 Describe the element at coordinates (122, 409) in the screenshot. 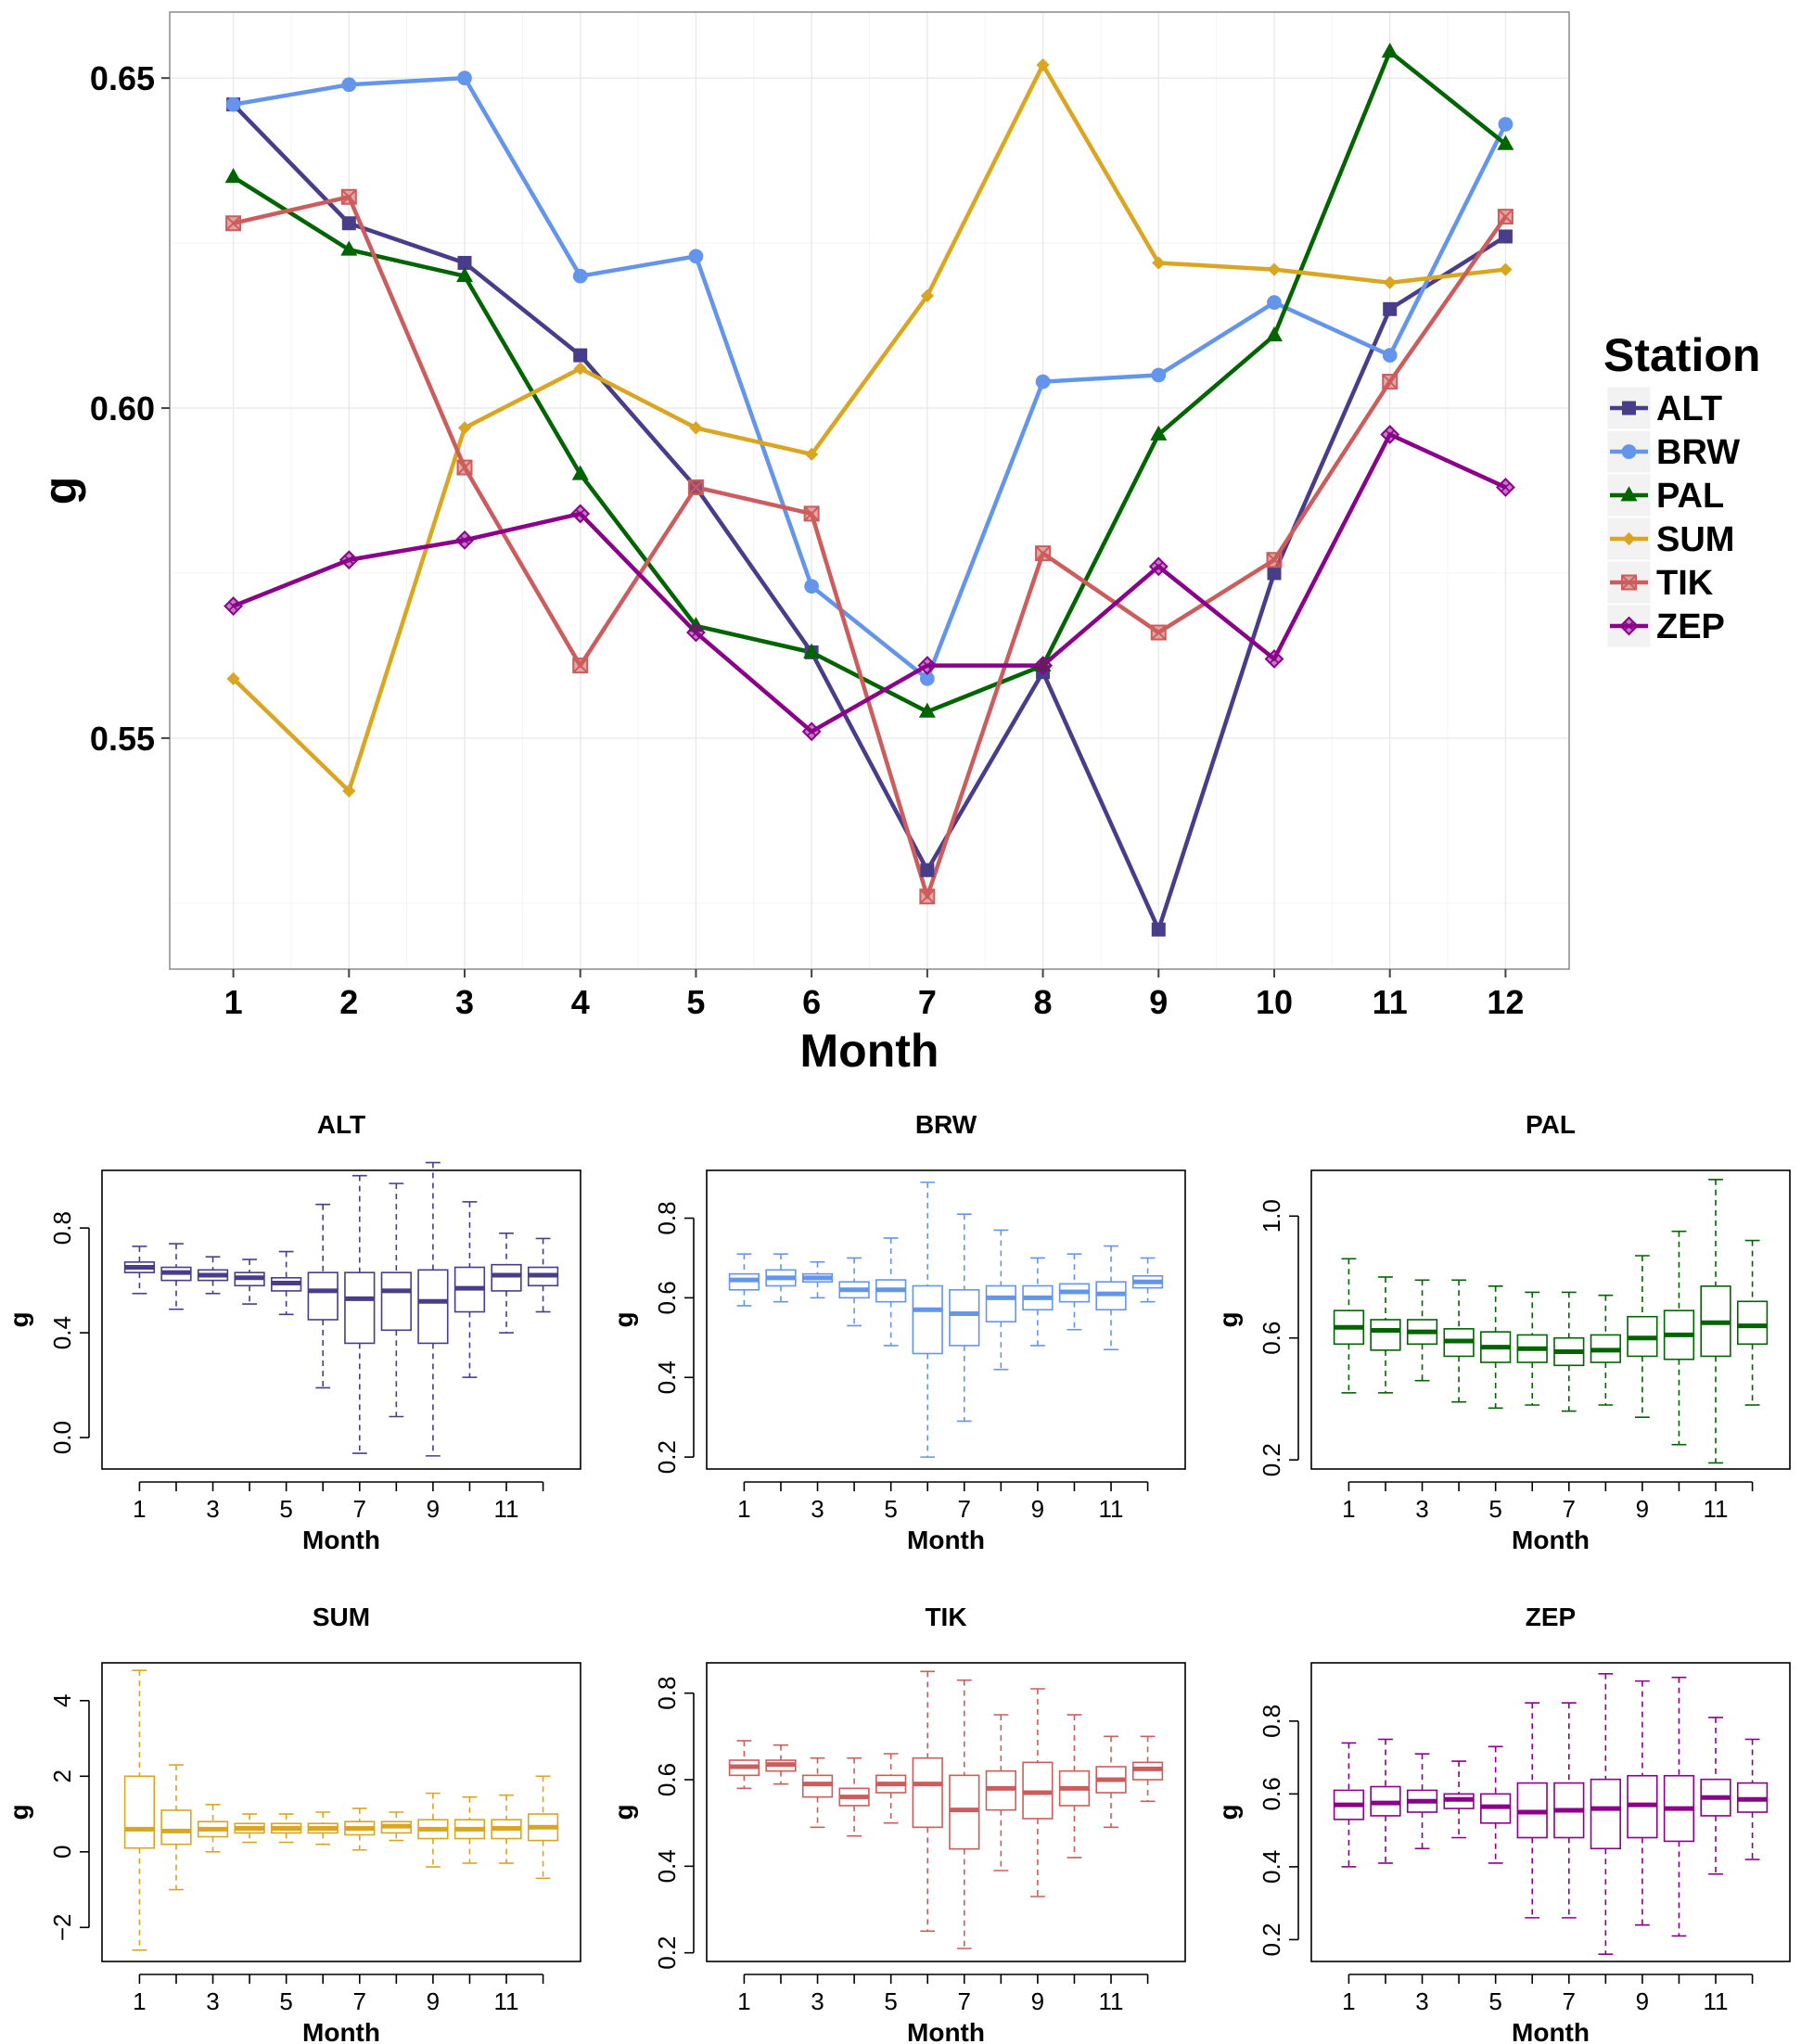

I see `y-tick-label: 0.60` at that location.